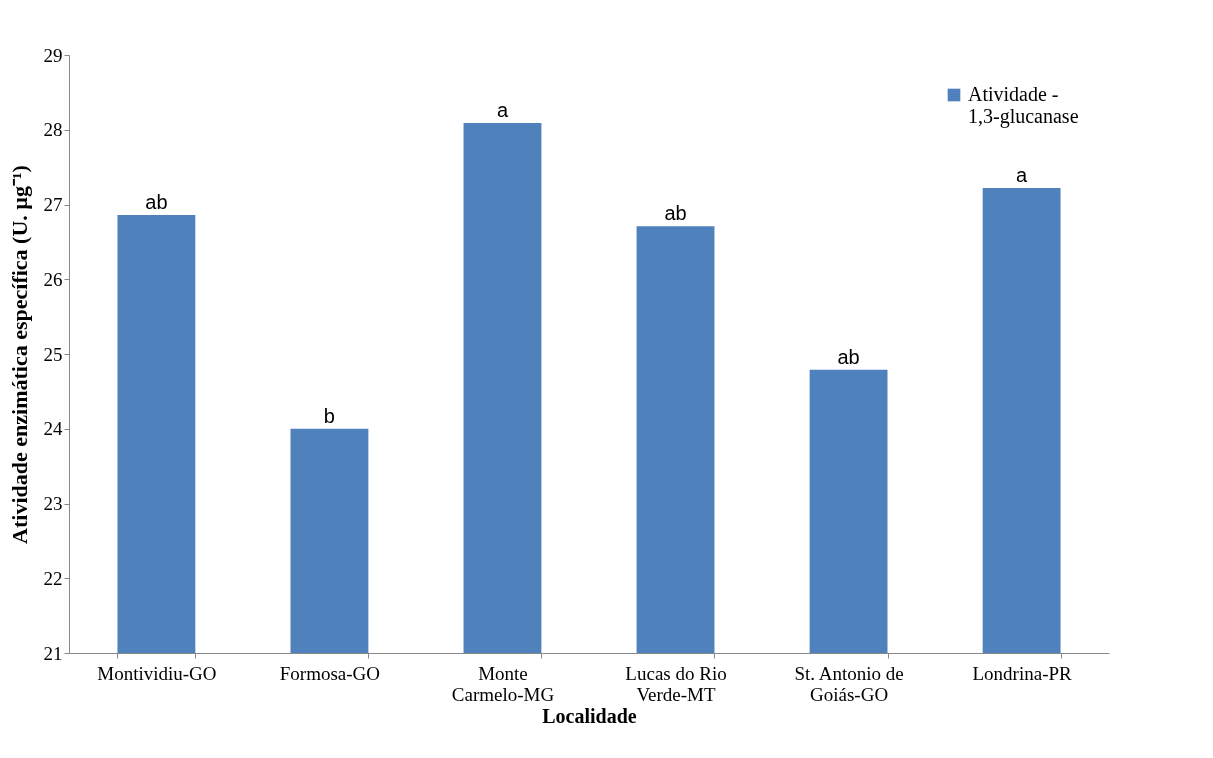 Image resolution: width=1213 pixels, height=758 pixels. Describe the element at coordinates (19, 354) in the screenshot. I see `y-axis-title: Atividade enzimática específica (U. µg⁻¹)` at that location.